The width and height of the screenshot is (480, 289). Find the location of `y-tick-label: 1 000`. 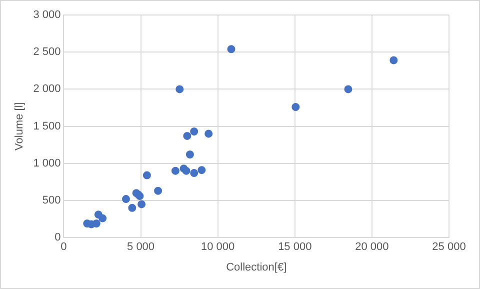

y-tick-label: 1 000 is located at coordinates (47, 163).